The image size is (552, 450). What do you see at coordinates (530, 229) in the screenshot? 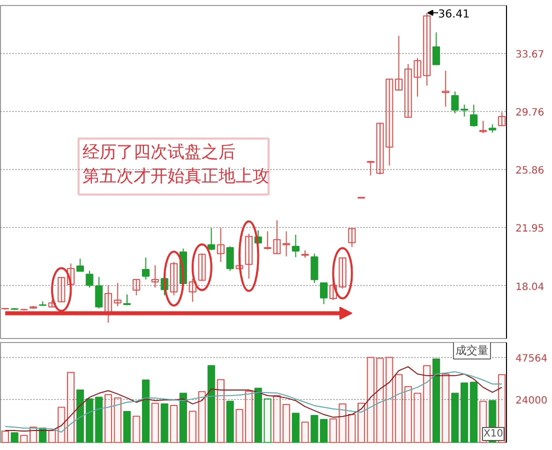
I see `y-tick-label: 21.95` at bounding box center [530, 229].